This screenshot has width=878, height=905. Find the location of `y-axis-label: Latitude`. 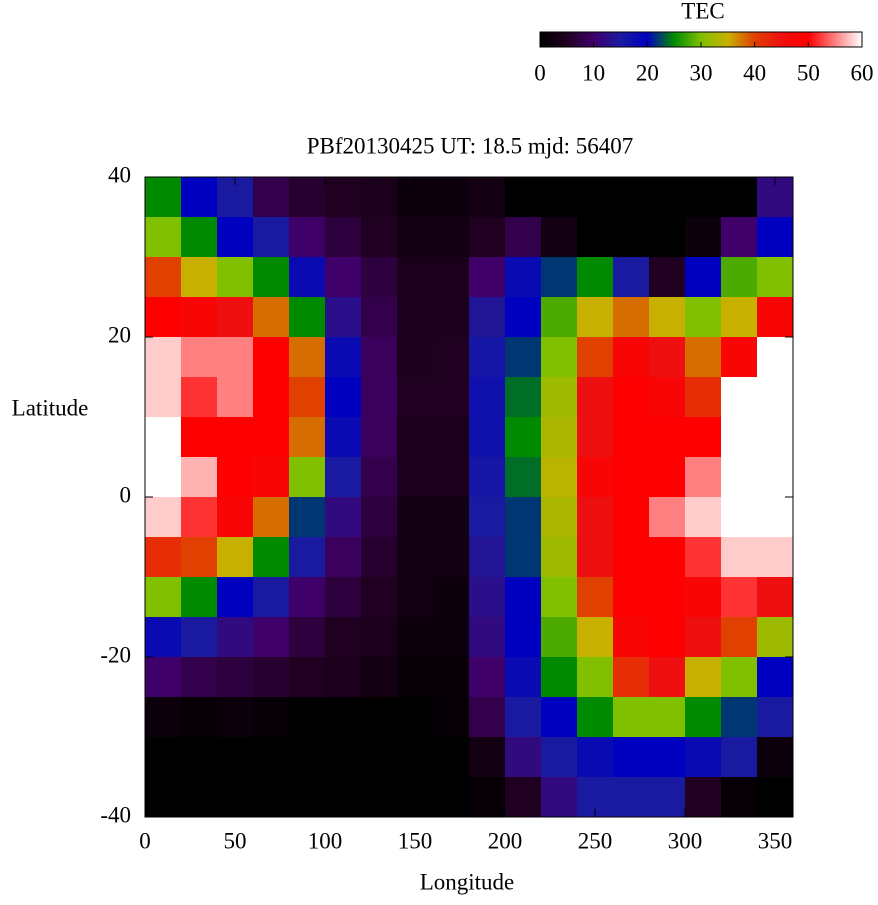

y-axis-label: Latitude is located at coordinates (50, 407).